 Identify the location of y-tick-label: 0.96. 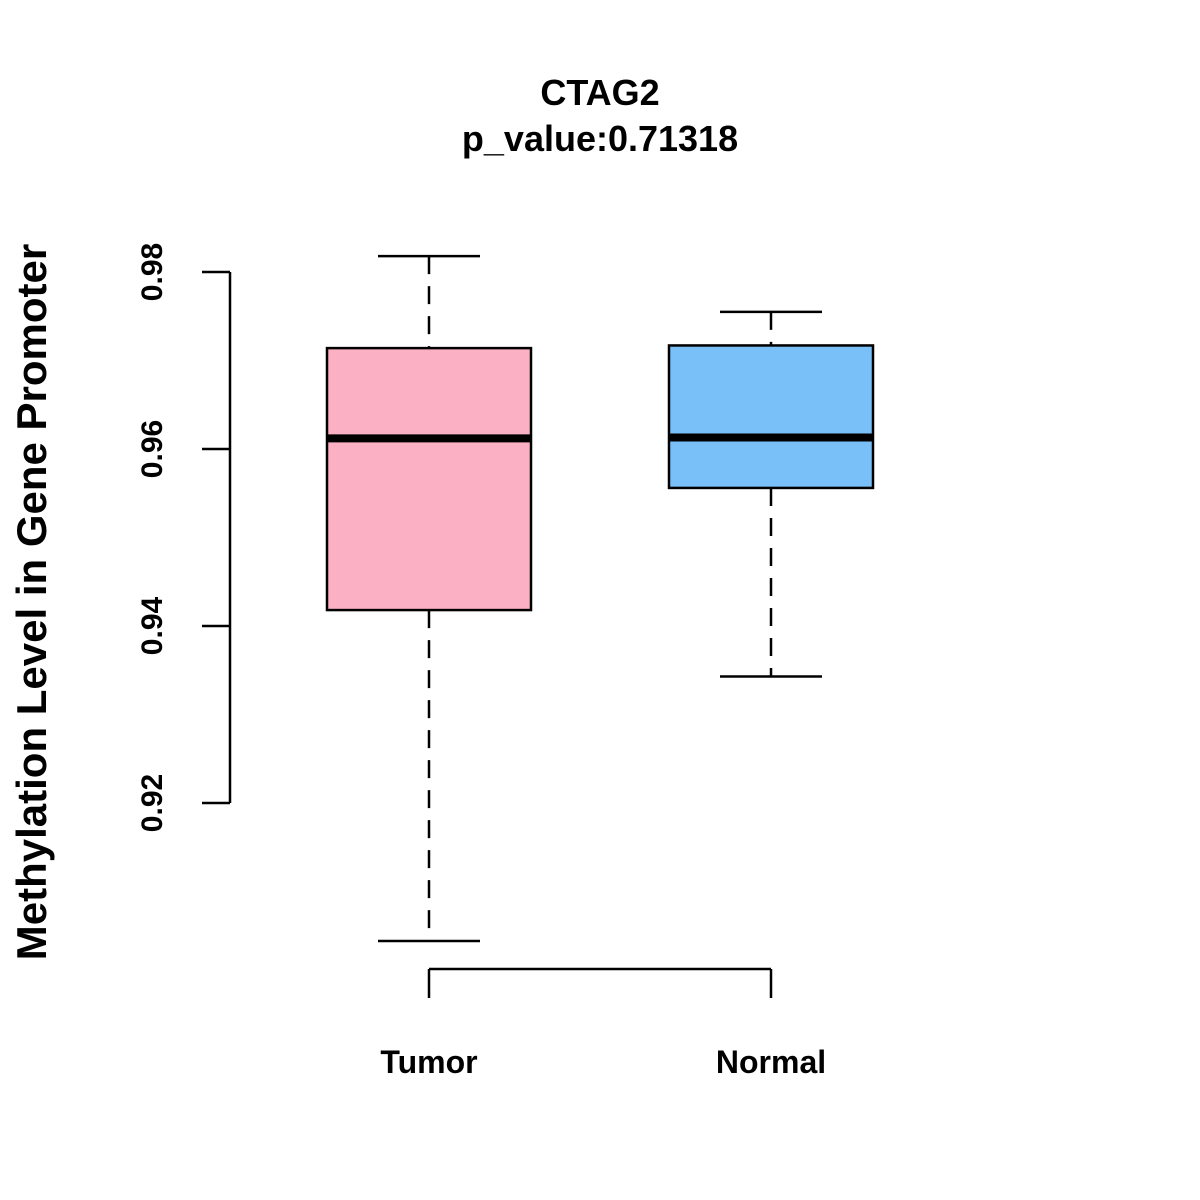
(152, 449).